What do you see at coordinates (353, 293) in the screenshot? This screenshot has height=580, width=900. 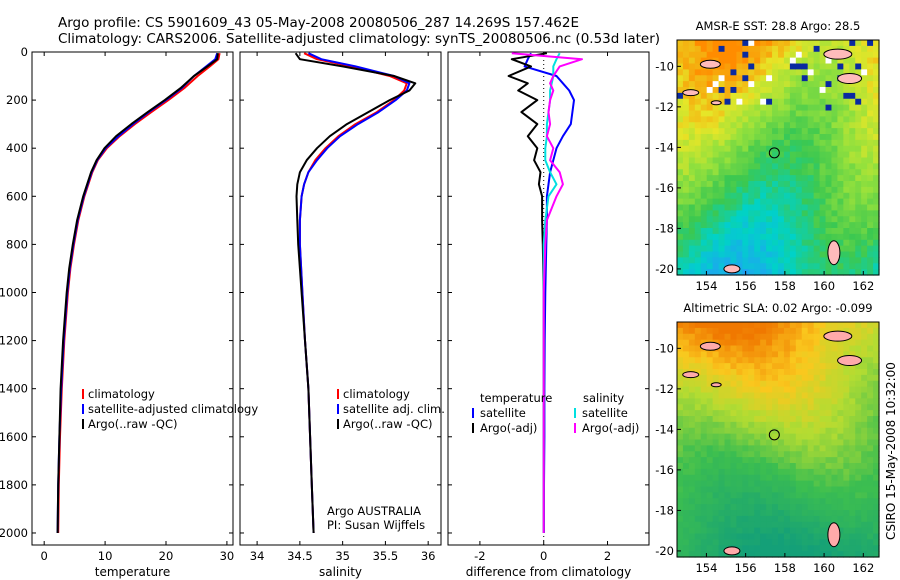 I see `series-line-red` at bounding box center [353, 293].